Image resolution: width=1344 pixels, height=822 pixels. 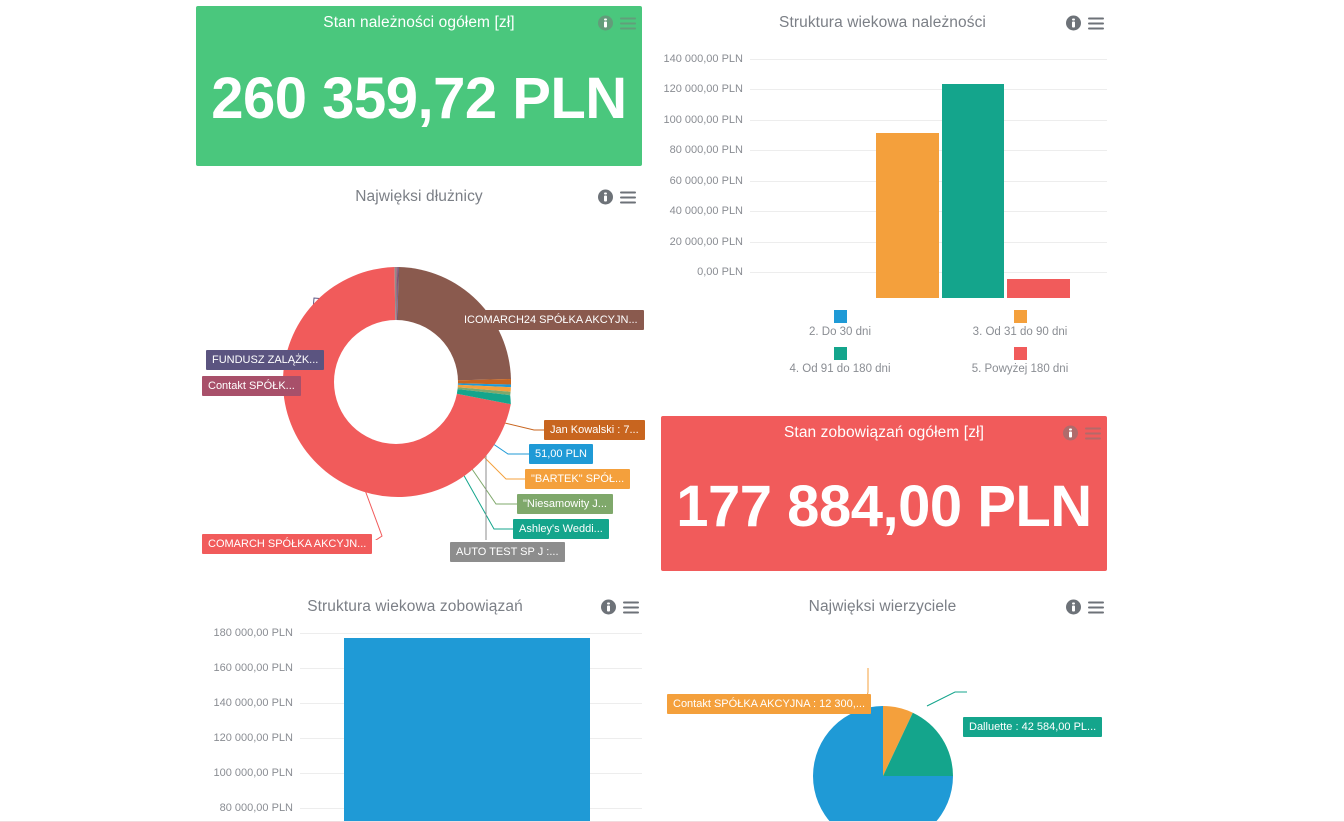 I want to click on legend-label: 2. Do 30 dni, so click(x=839, y=332).